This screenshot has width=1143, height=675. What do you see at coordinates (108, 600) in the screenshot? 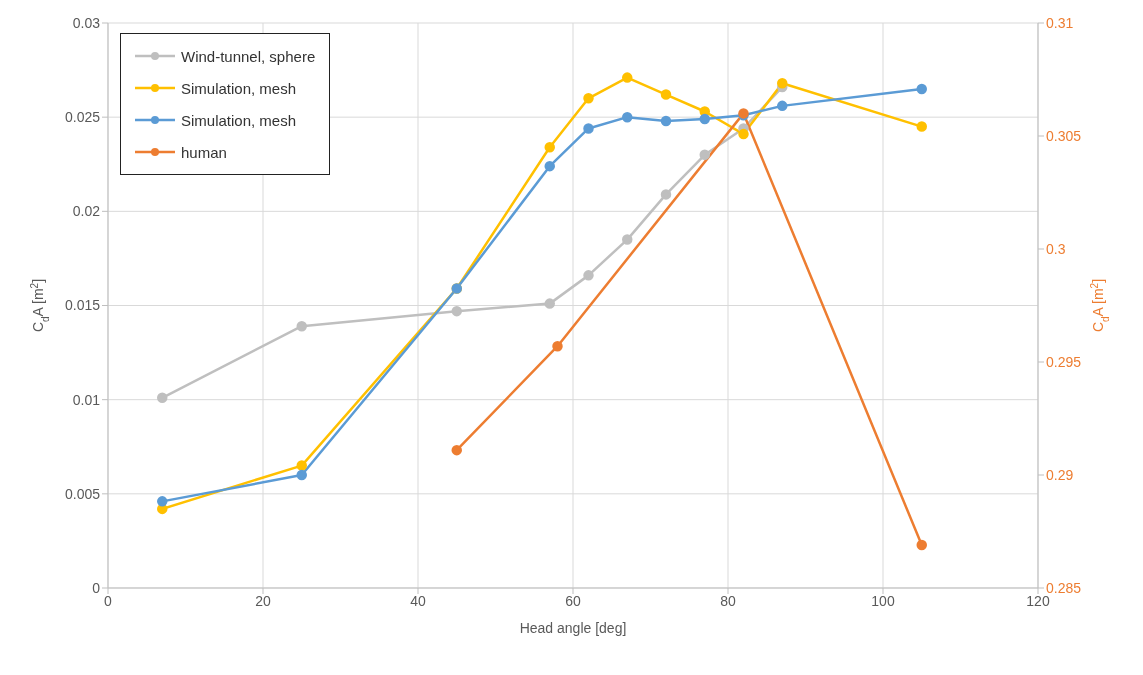
I see `x-tick-label: 0` at bounding box center [108, 600].